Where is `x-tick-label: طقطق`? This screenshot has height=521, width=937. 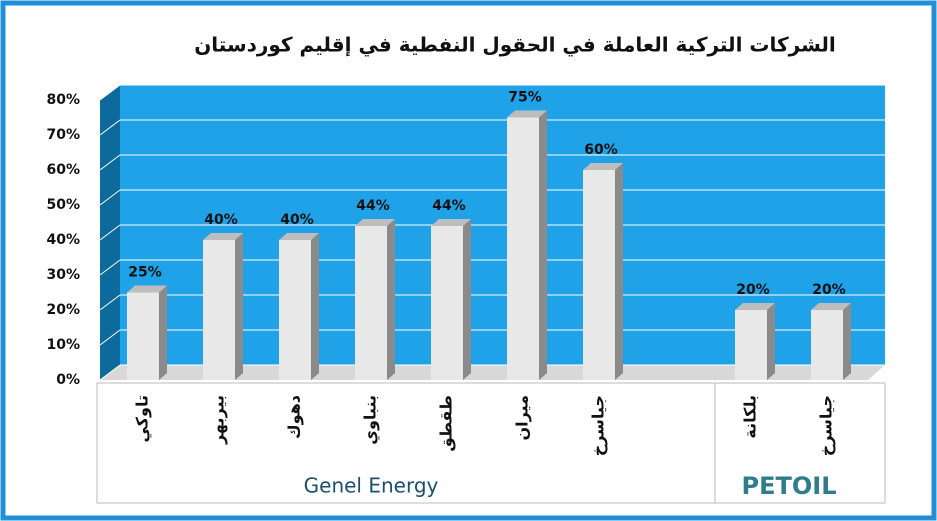 x-tick-label: طقطق is located at coordinates (446, 423).